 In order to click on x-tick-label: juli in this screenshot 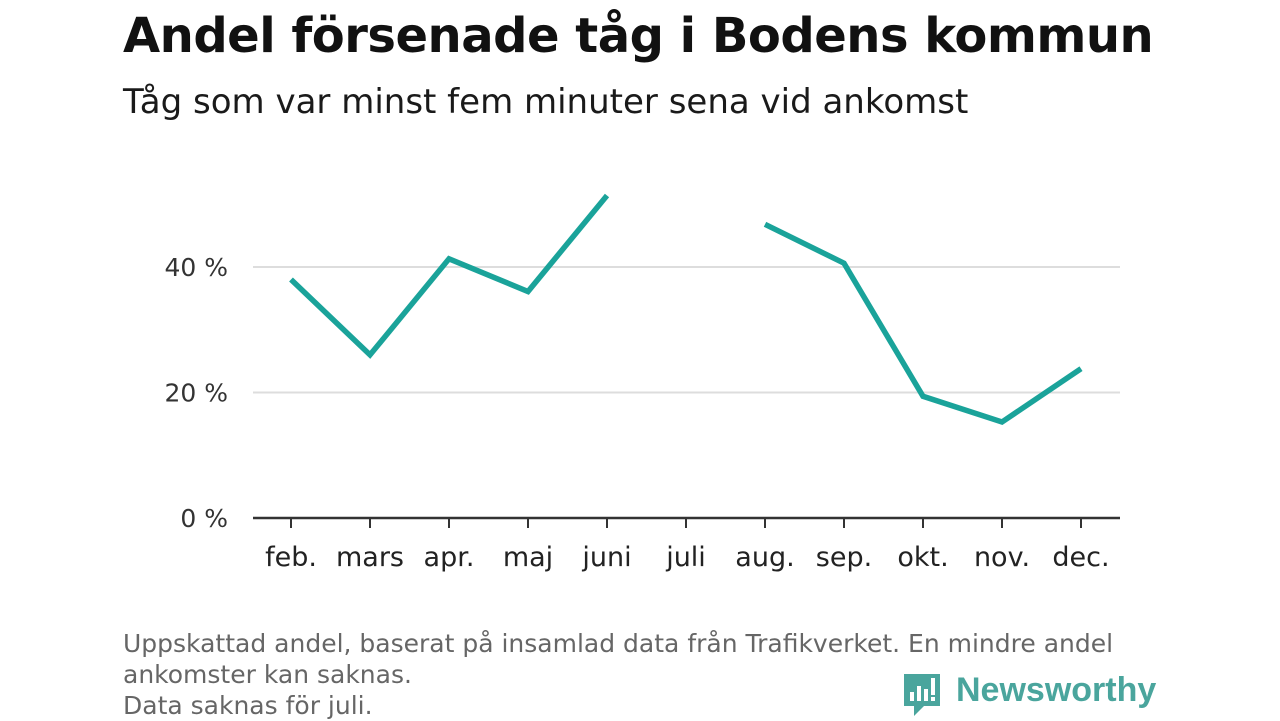, I will do `click(685, 557)`.